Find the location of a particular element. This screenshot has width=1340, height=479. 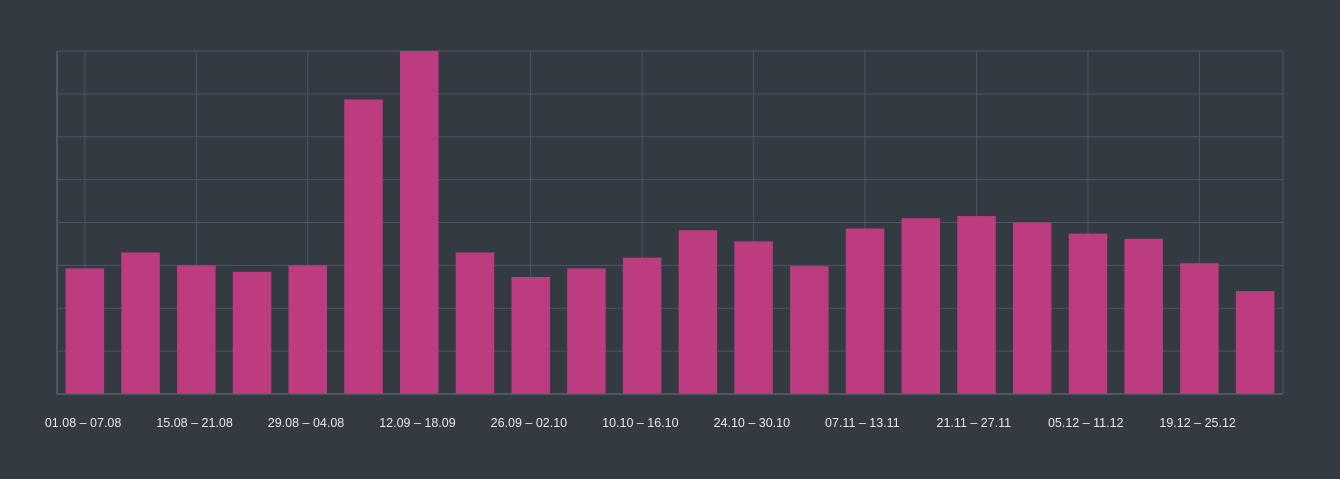

x-tick-label: 05.12 – 11.12 is located at coordinates (1086, 423).